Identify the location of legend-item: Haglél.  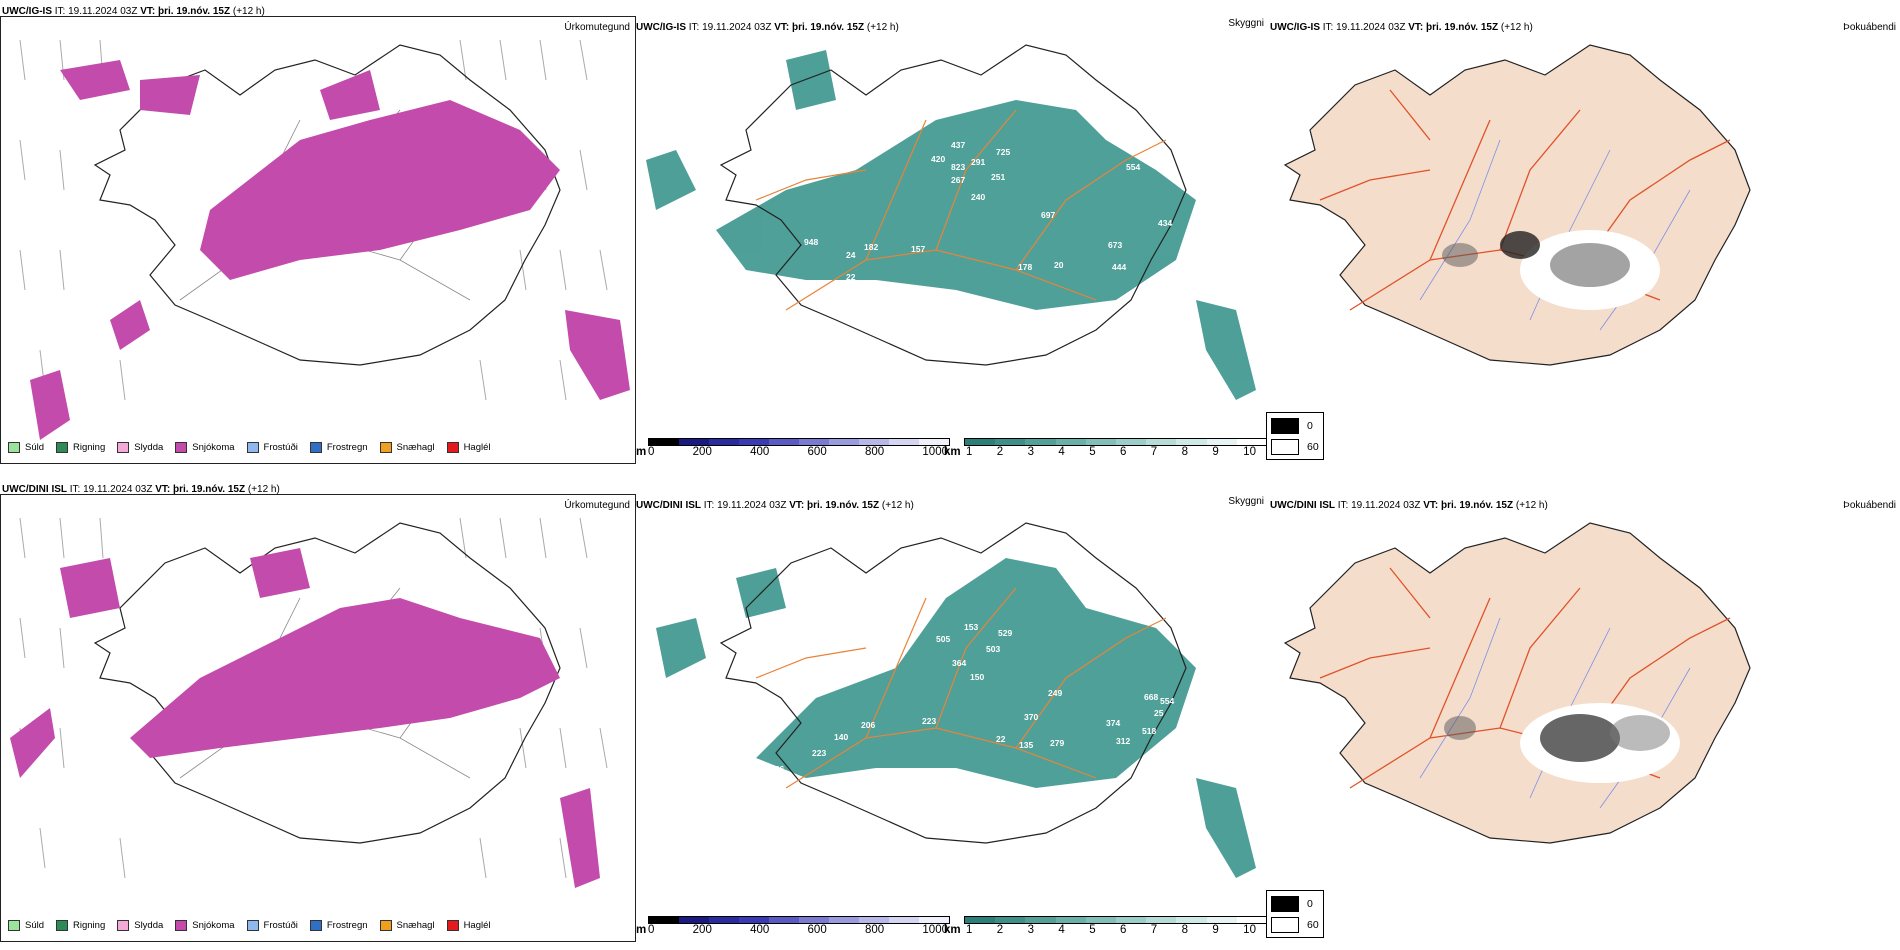
(468, 447).